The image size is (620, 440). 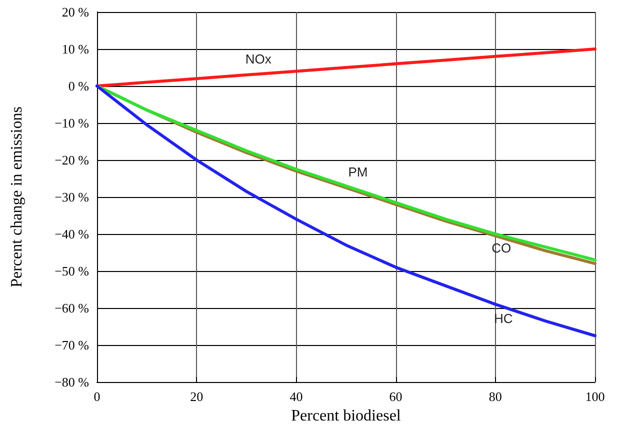 What do you see at coordinates (72, 123) in the screenshot?
I see `y-tick-label: −10 %` at bounding box center [72, 123].